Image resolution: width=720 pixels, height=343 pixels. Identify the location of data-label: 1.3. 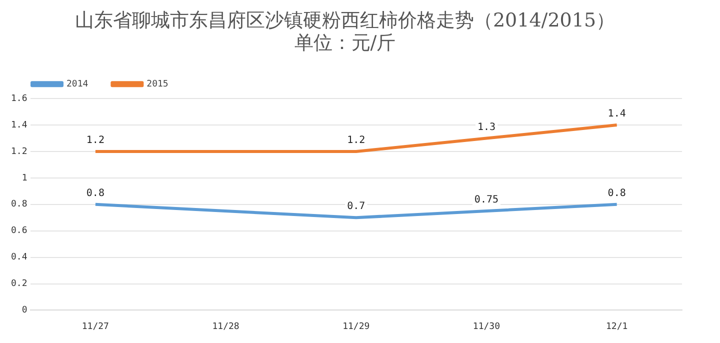
(486, 127).